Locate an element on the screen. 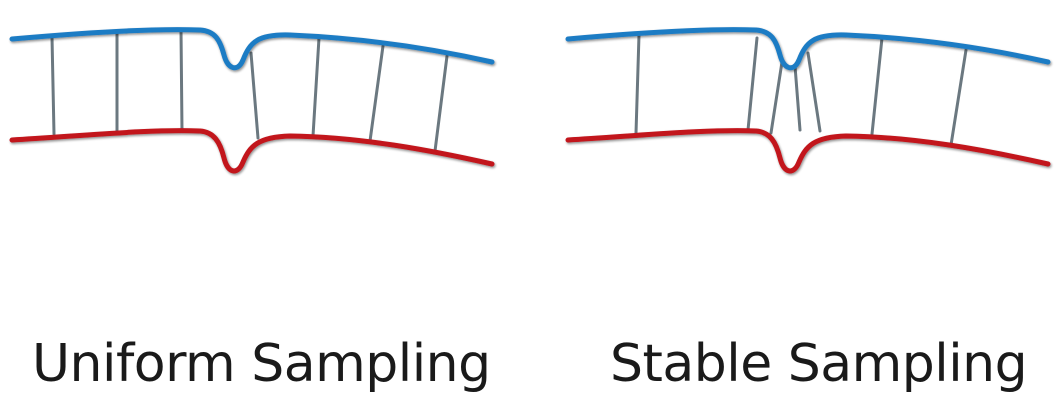 This screenshot has width=1058, height=408. stable-connectors is located at coordinates (801, 90).